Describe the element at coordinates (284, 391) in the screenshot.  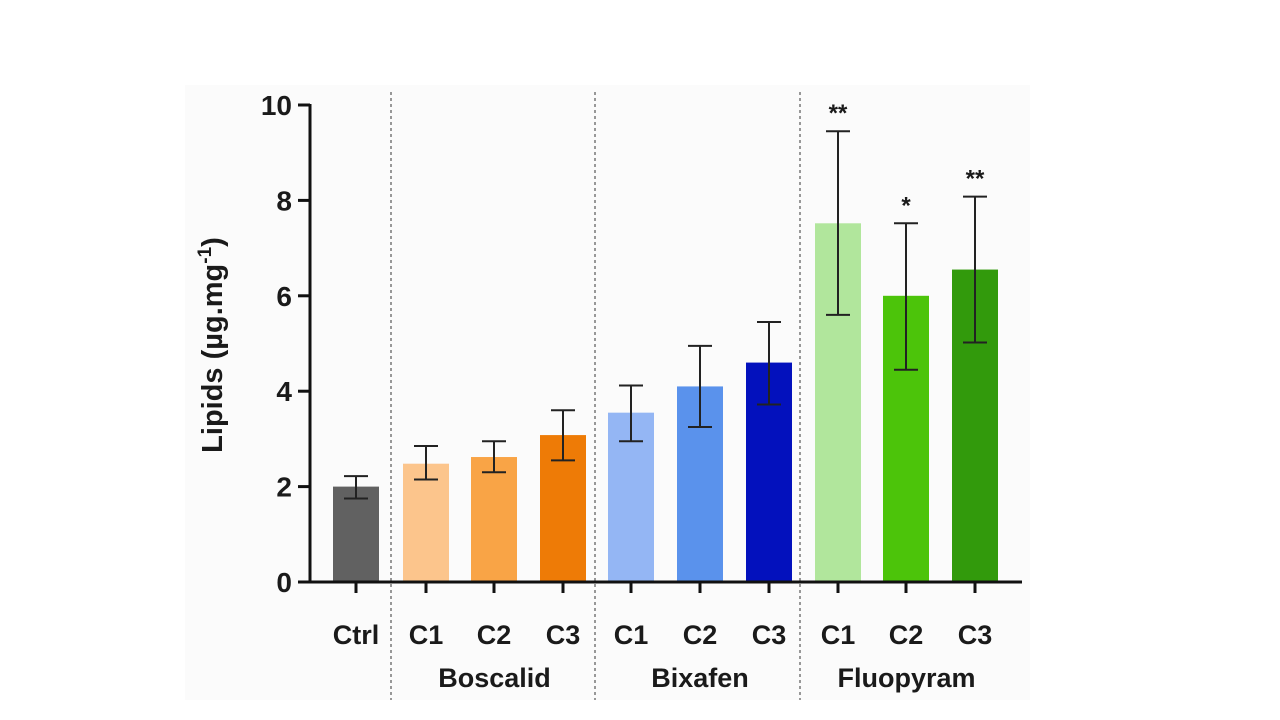
I see `y-tick-label-2: 4` at that location.